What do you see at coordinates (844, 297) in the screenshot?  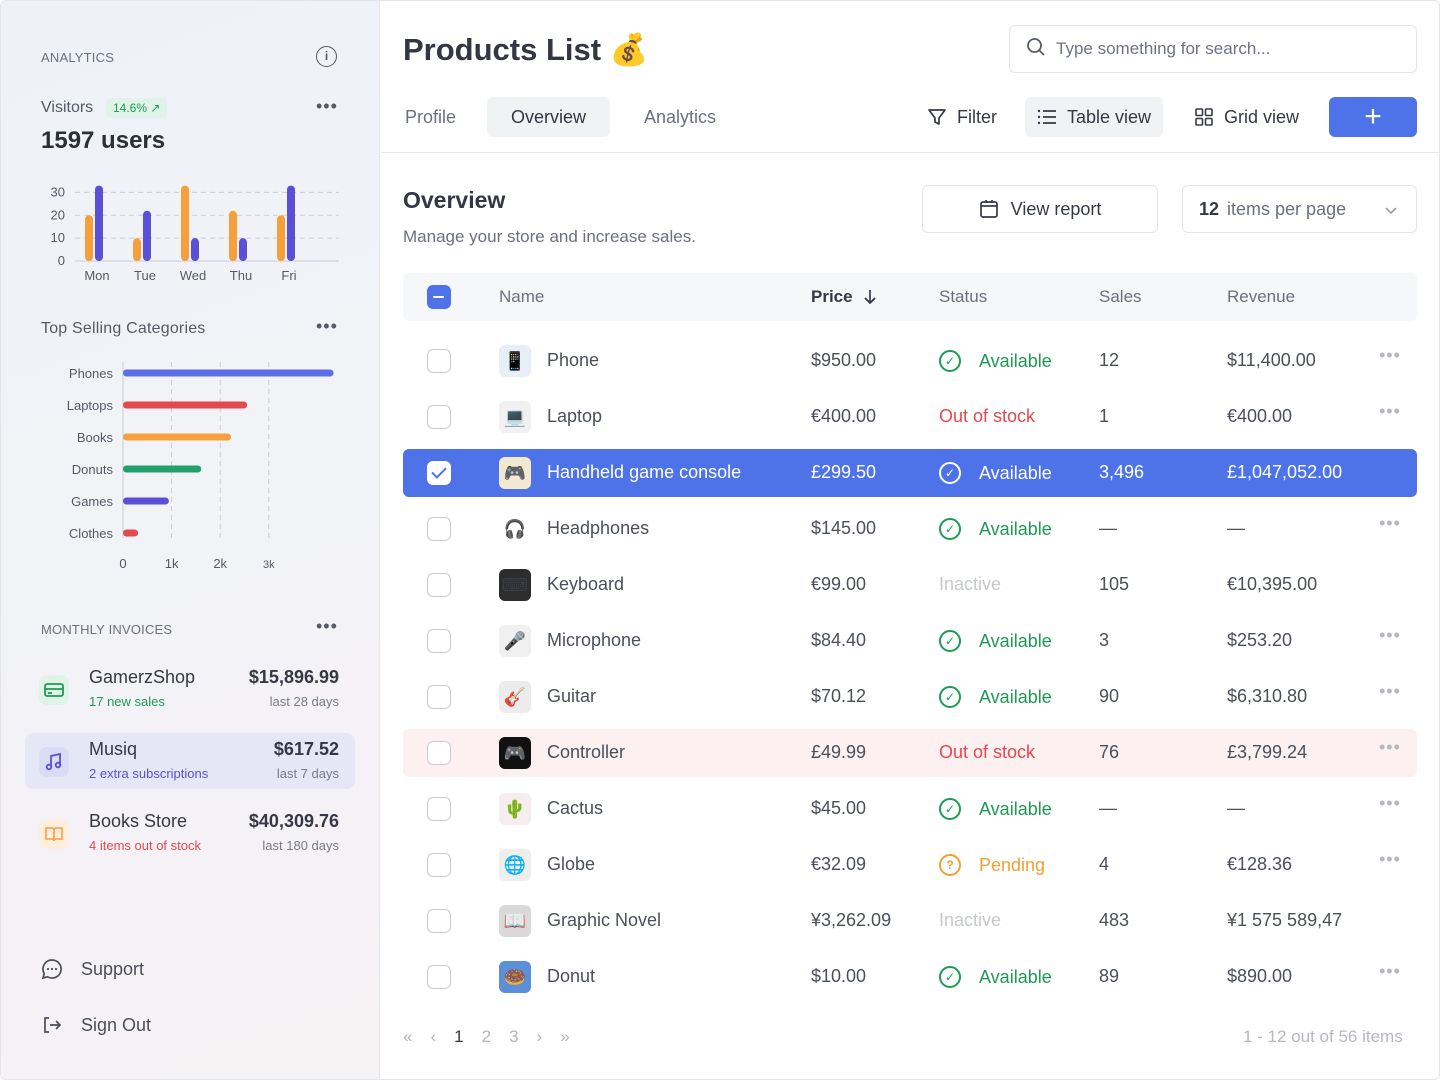 I see `column-header-price: Price` at bounding box center [844, 297].